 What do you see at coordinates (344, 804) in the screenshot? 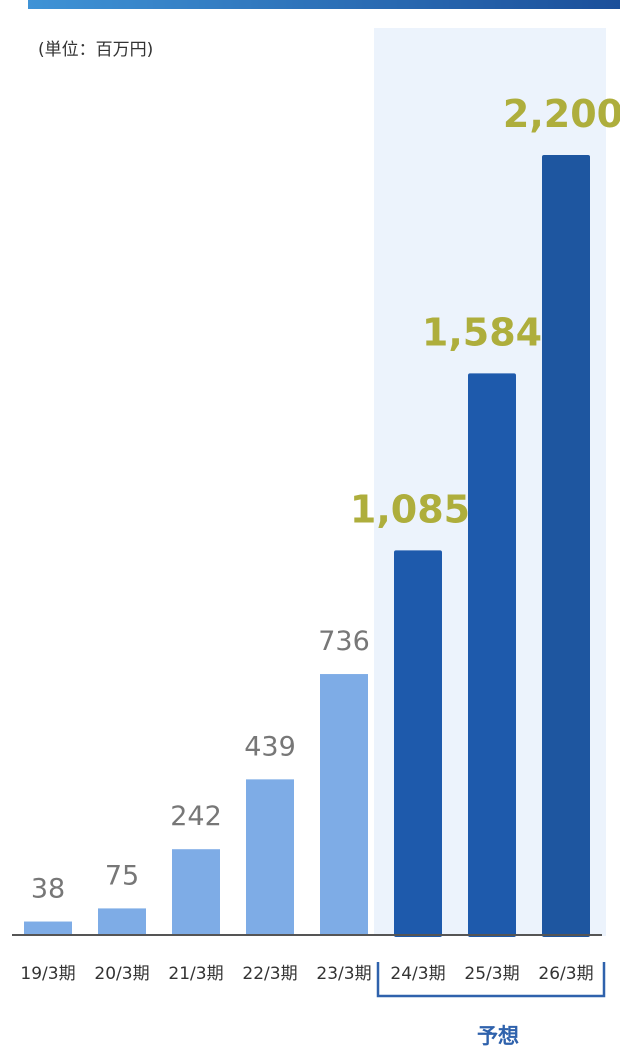
I see `bar-23/3期` at bounding box center [344, 804].